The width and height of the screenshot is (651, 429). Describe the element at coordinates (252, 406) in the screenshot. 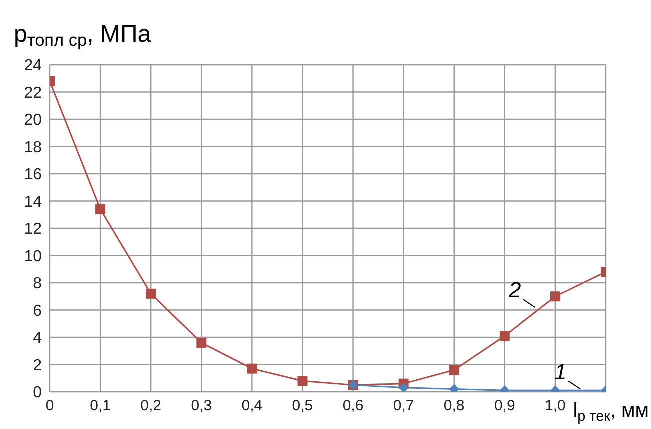

I see `x-tick-label: 0,4` at that location.